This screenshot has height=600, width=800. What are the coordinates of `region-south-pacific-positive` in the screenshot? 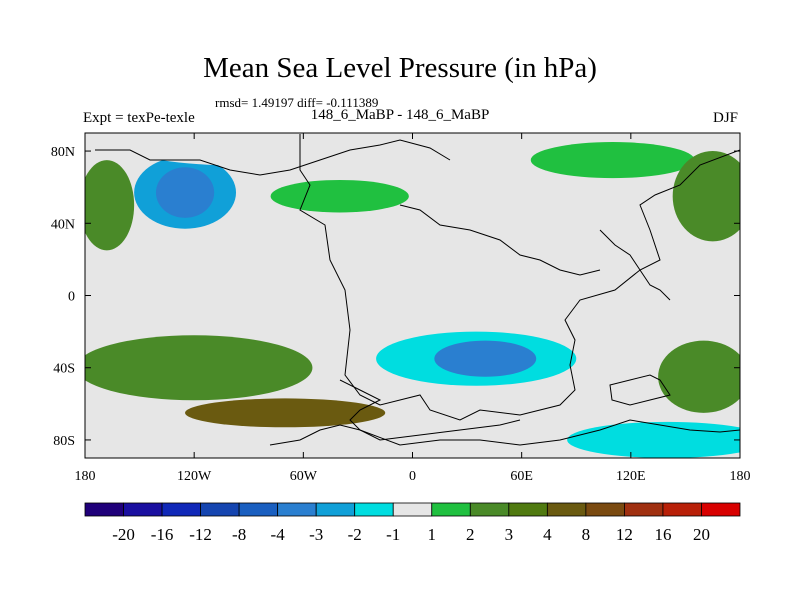 It's located at (199, 368).